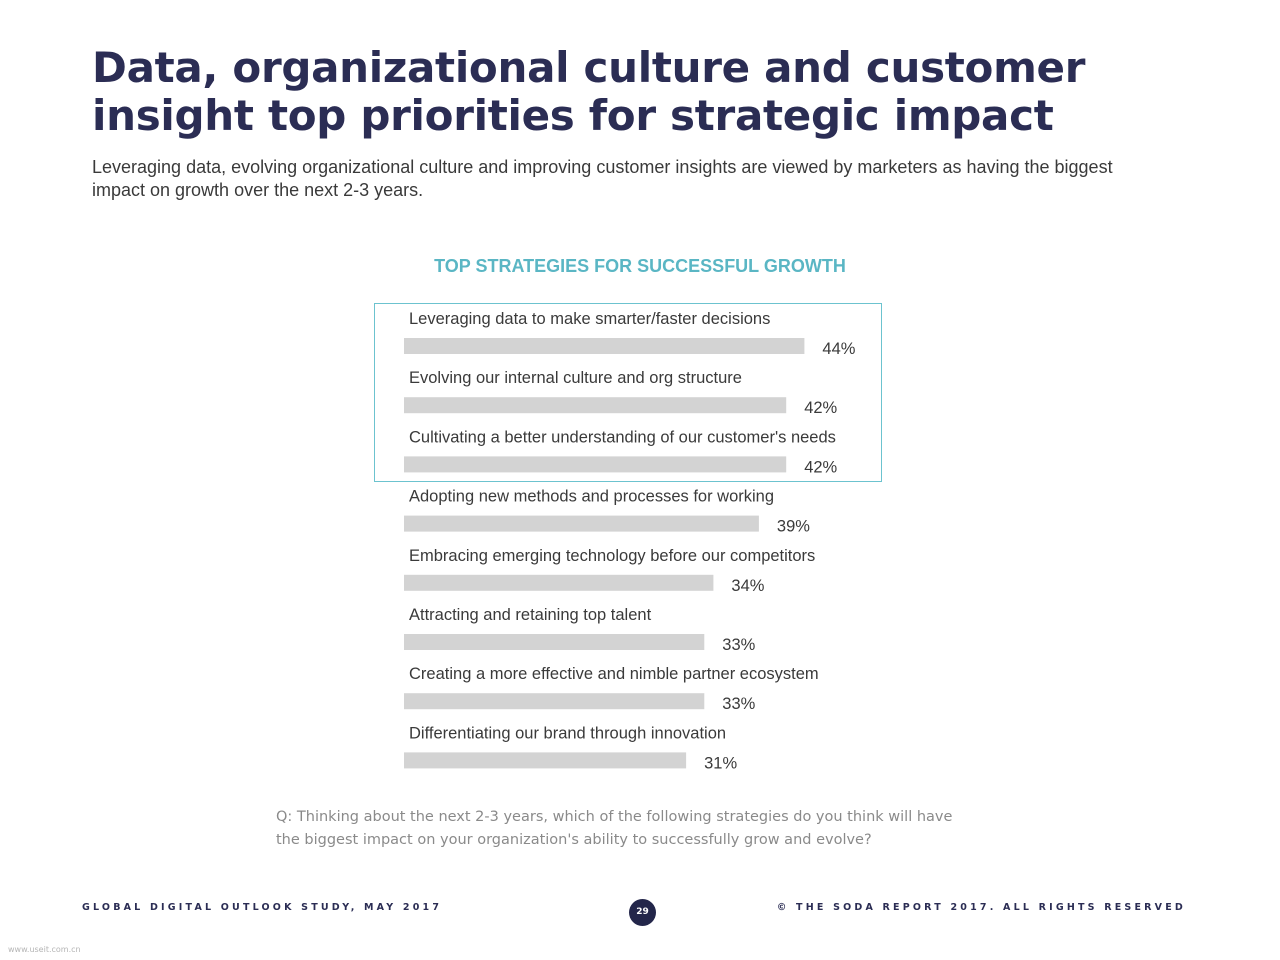  What do you see at coordinates (720, 763) in the screenshot?
I see `value-label: 31%` at bounding box center [720, 763].